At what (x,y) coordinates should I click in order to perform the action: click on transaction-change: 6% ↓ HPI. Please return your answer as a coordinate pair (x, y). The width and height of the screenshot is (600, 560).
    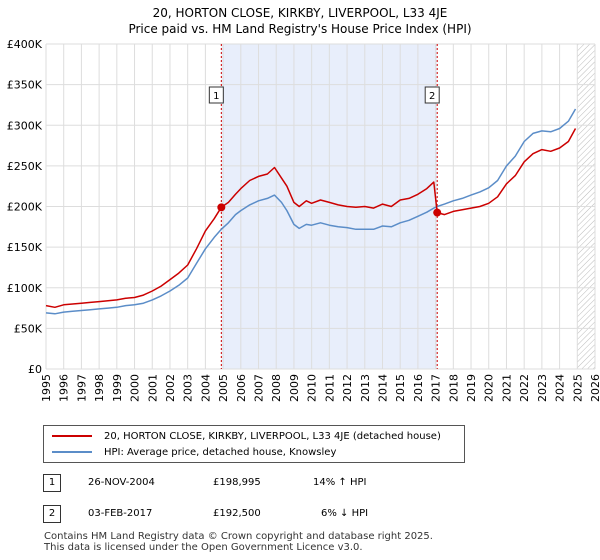
    Looking at the image, I should click on (345, 513).